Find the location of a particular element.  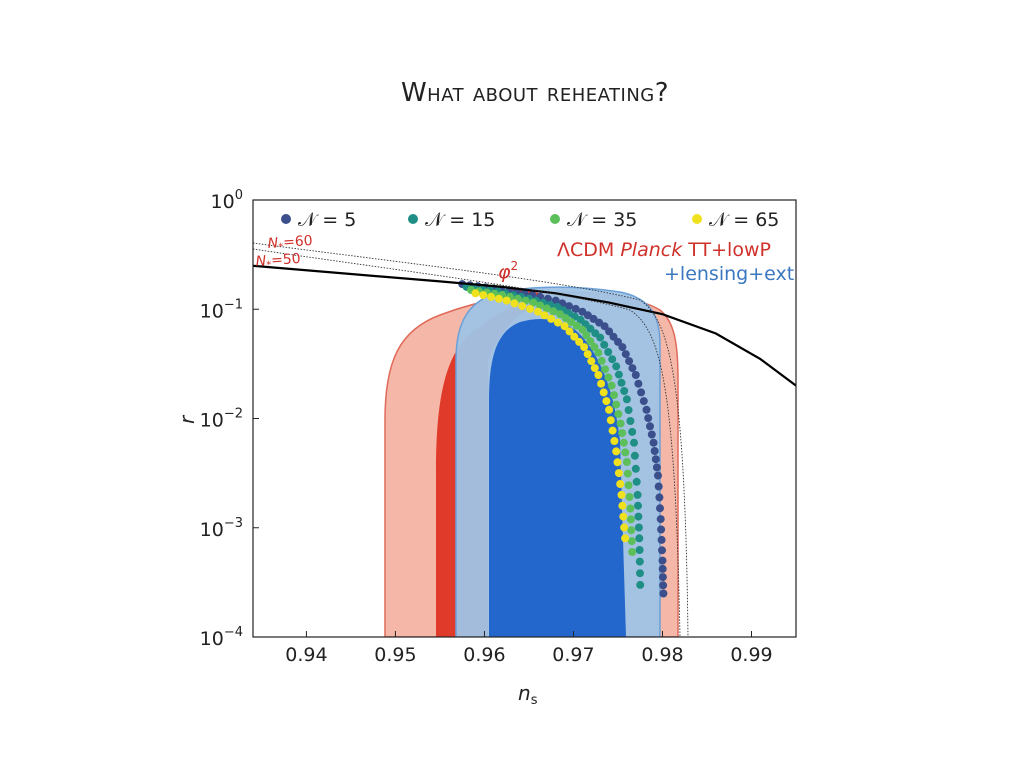

lensing-inner-region is located at coordinates (557, 478).